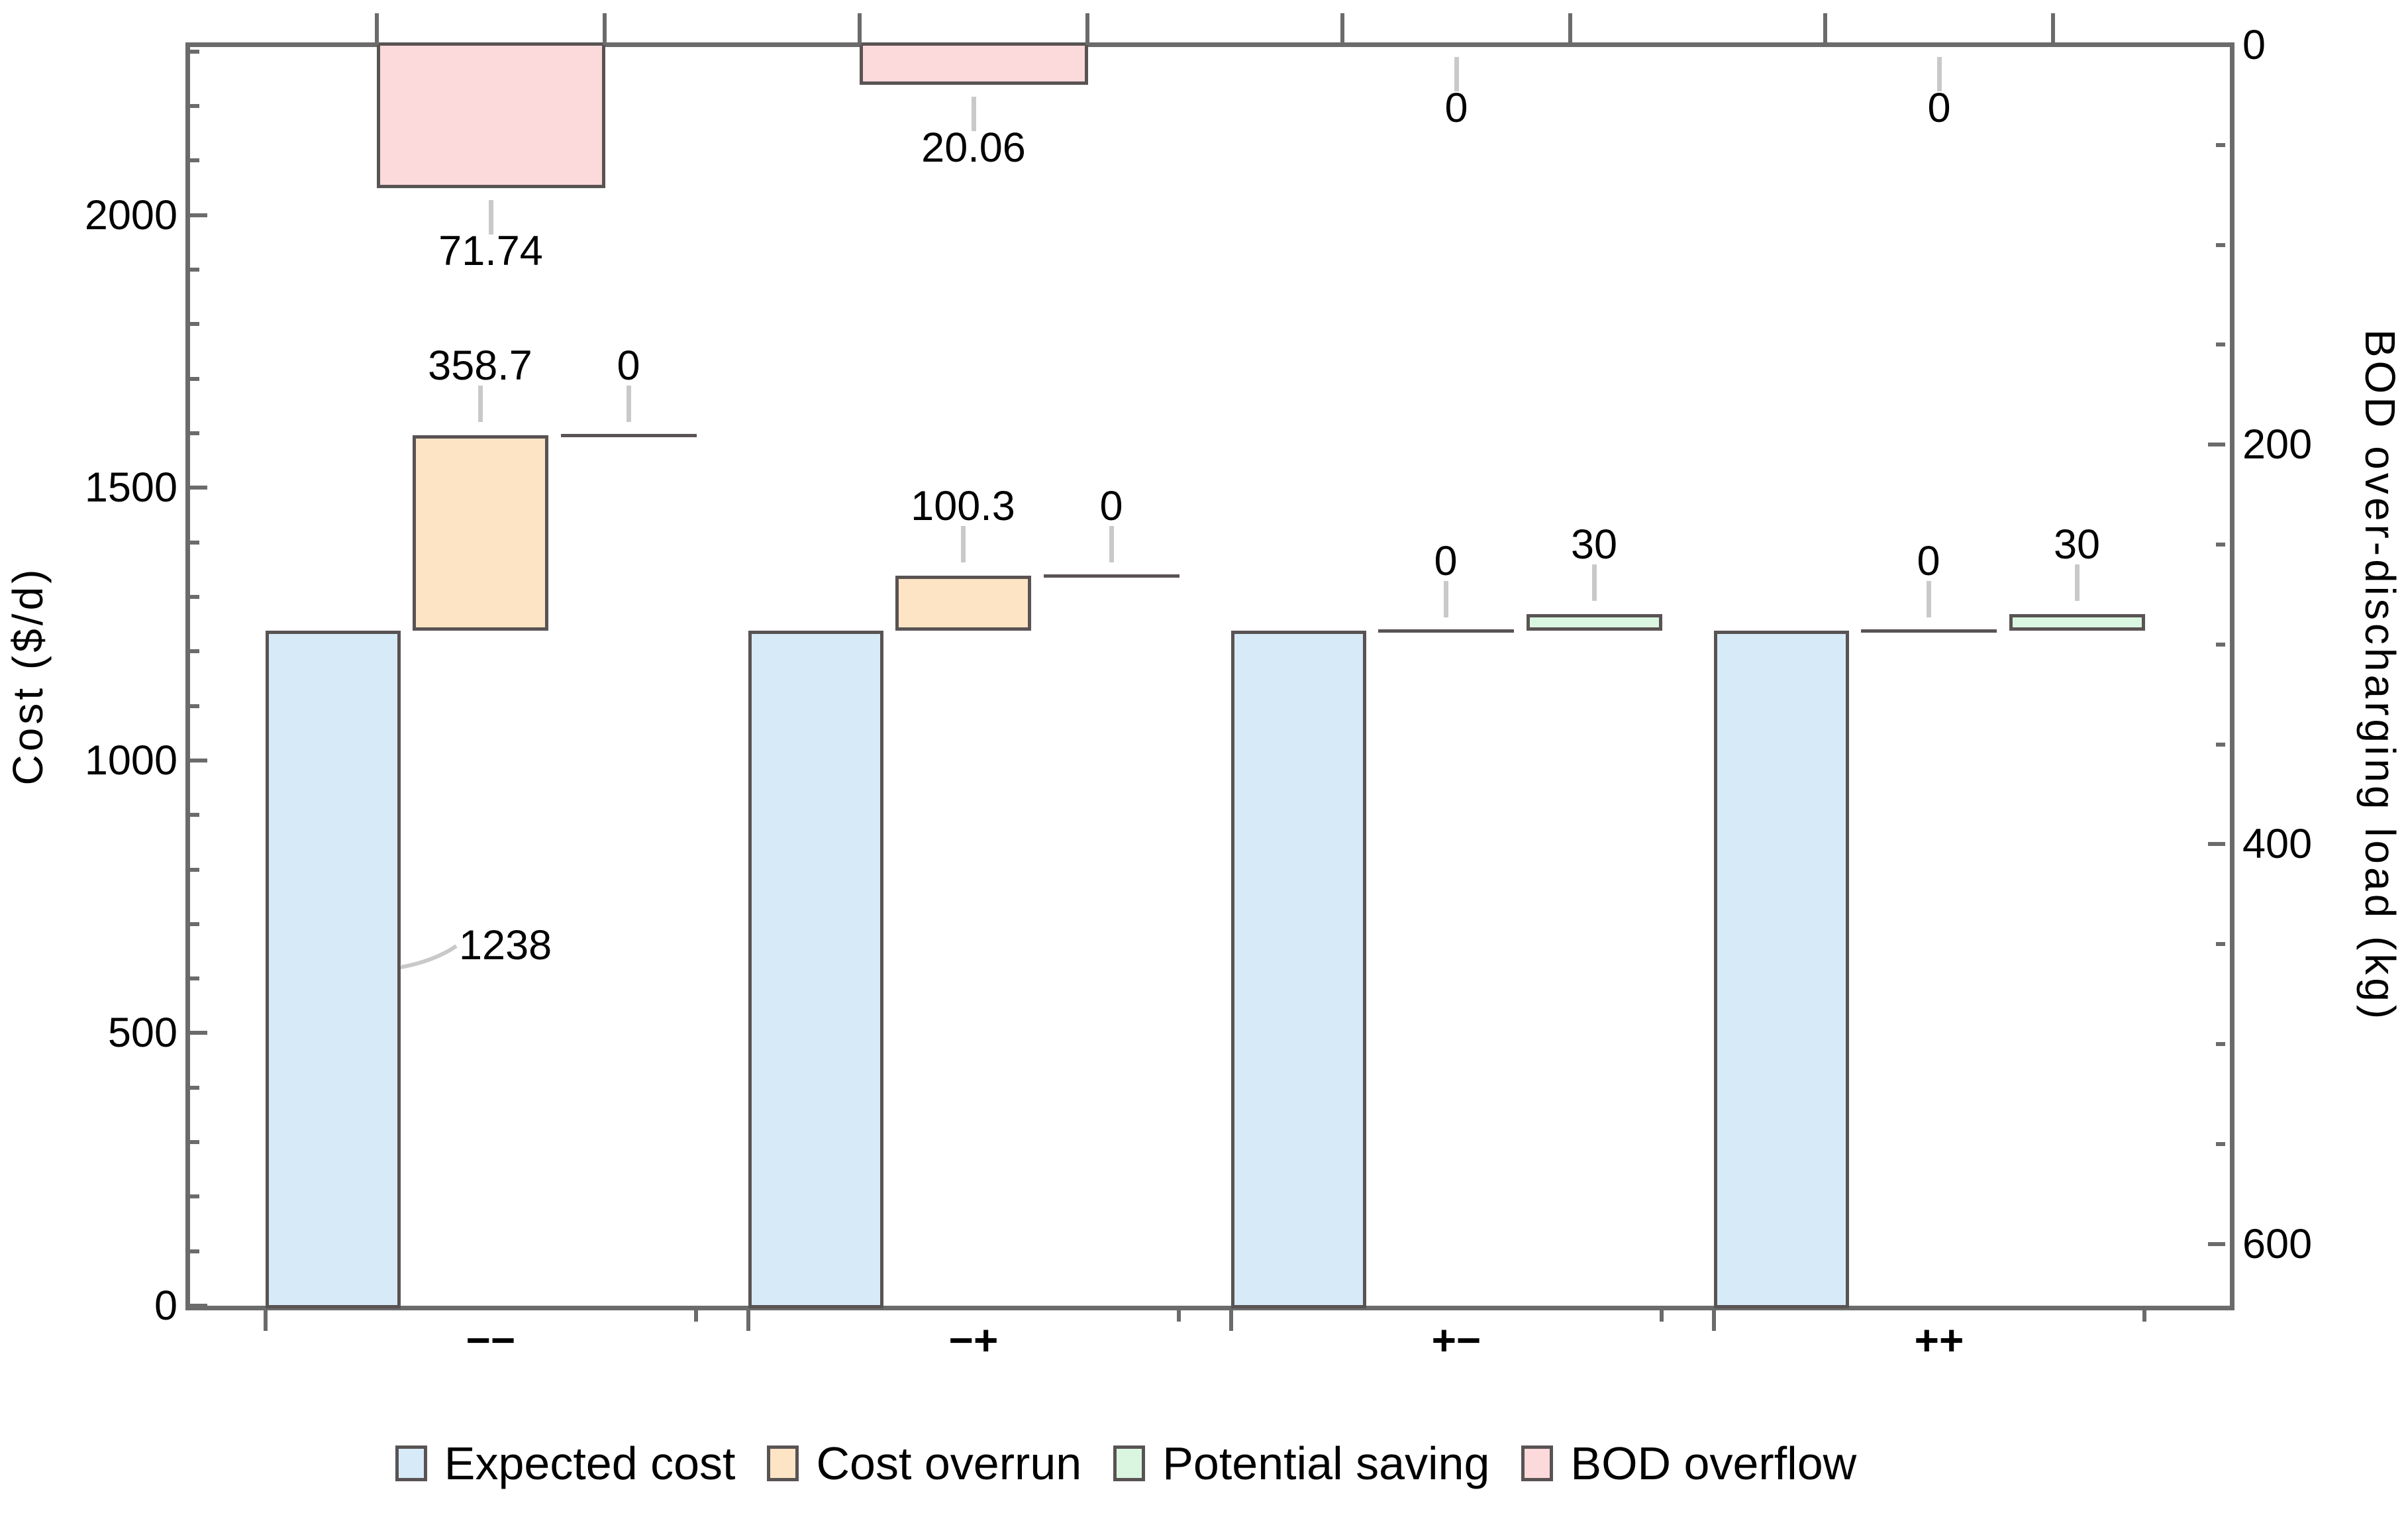  I want to click on x-category-label: −−, so click(491, 1340).